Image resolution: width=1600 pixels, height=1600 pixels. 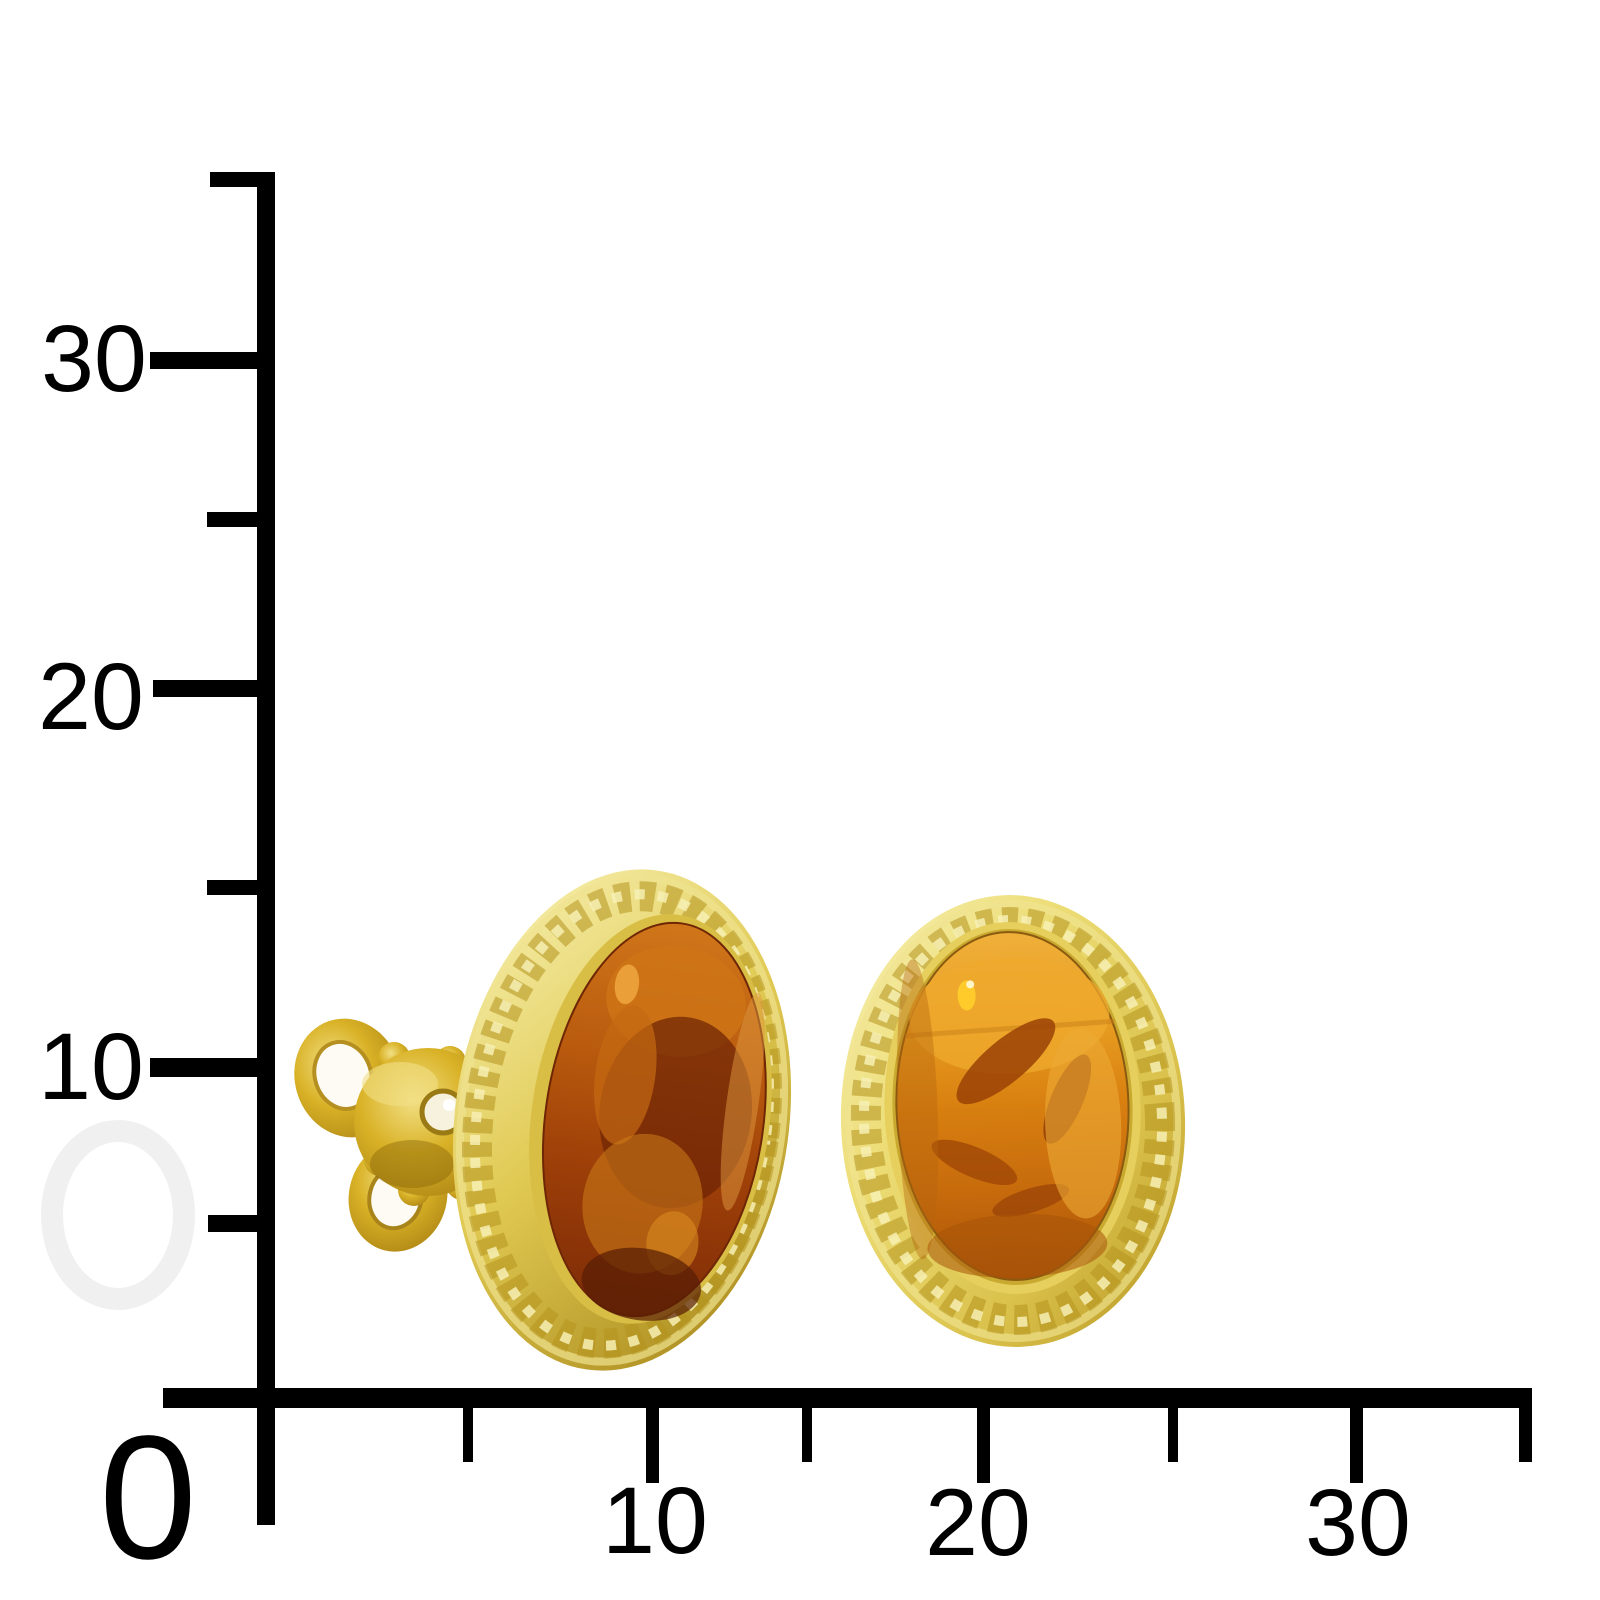 What do you see at coordinates (847, 1398) in the screenshot?
I see `horizontal-ruler-line` at bounding box center [847, 1398].